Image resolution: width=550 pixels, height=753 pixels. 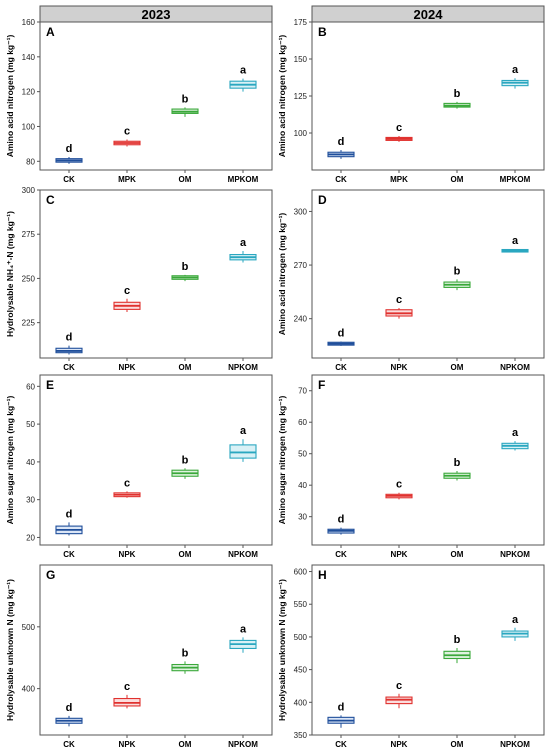 What do you see at coordinates (29, 278) in the screenshot?
I see `y-tick-label: 250` at bounding box center [29, 278].